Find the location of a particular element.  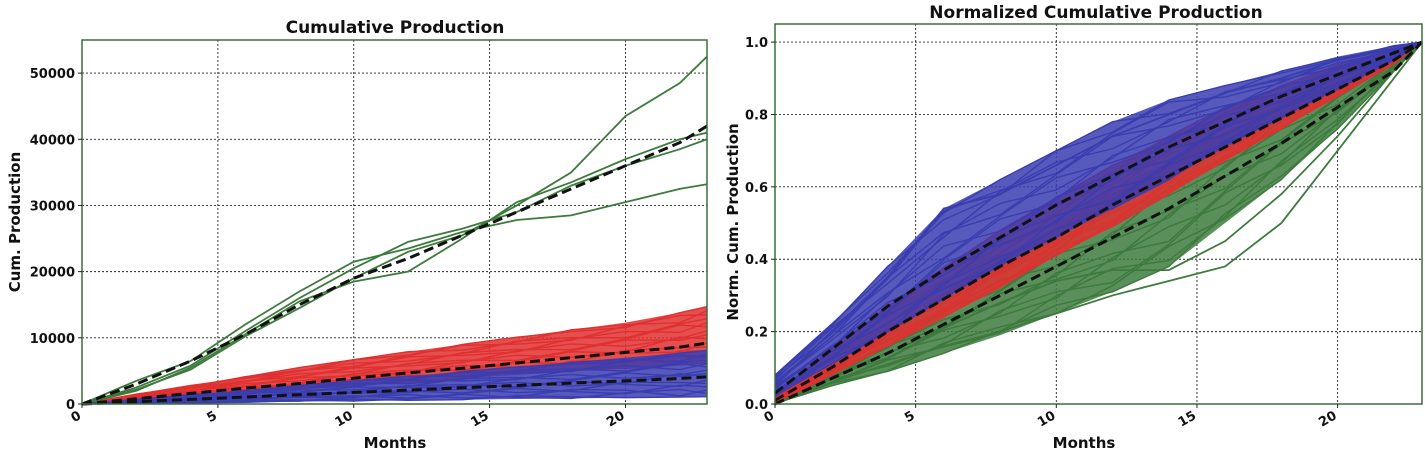

y-tick-label: 0.0 is located at coordinates (756, 405).